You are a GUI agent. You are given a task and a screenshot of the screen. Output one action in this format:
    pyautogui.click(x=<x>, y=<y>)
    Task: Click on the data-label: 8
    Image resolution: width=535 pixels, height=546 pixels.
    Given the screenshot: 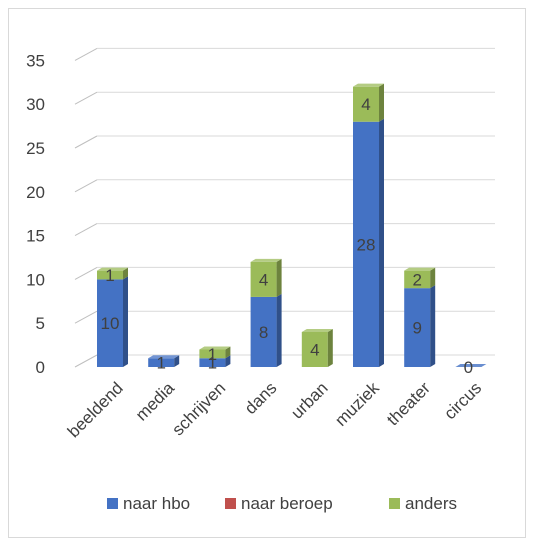 What is the action you would take?
    pyautogui.click(x=263, y=332)
    